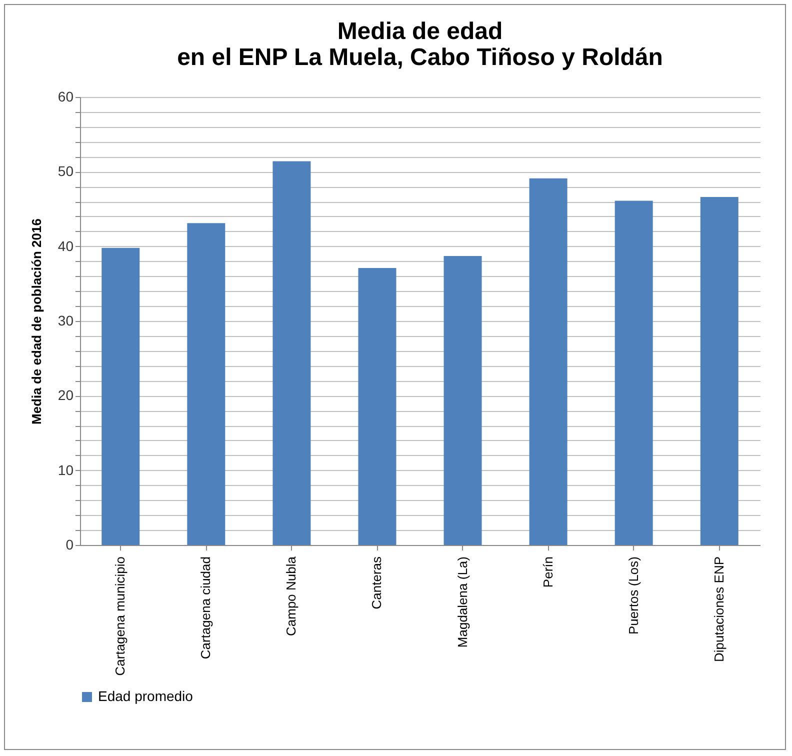 This screenshot has height=756, width=792. I want to click on text: Media de edad, so click(420, 31).